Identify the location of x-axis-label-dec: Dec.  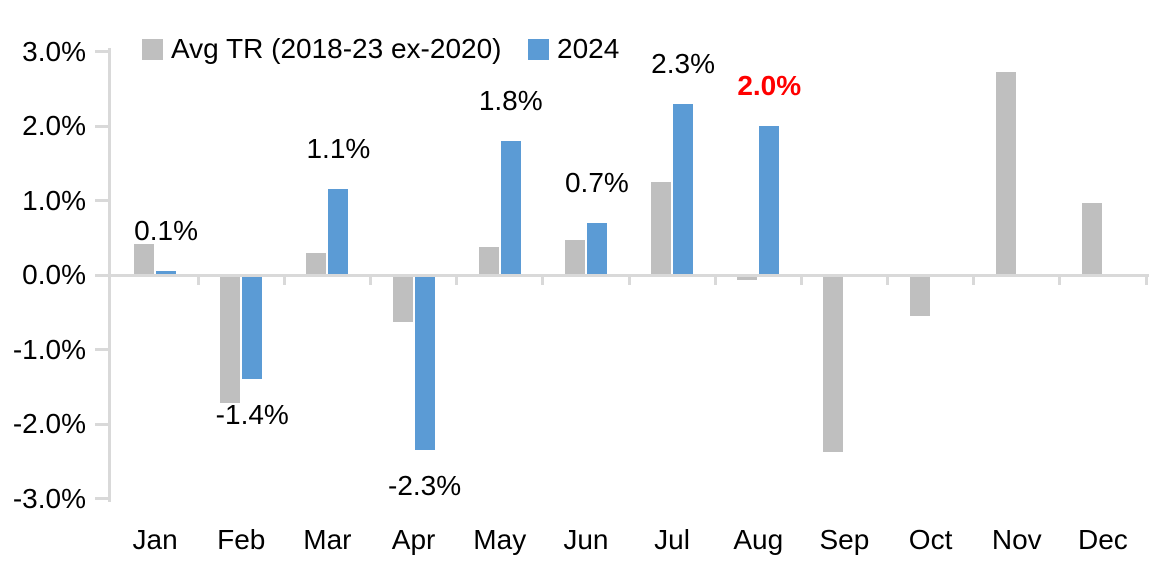
(1103, 539).